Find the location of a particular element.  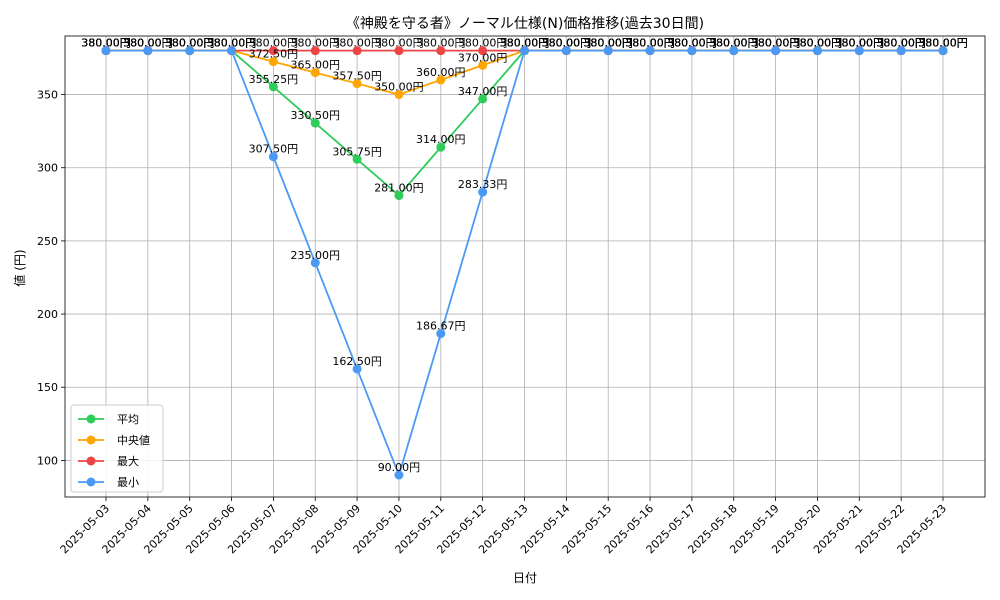

data-label: 235.00円 is located at coordinates (316, 255).